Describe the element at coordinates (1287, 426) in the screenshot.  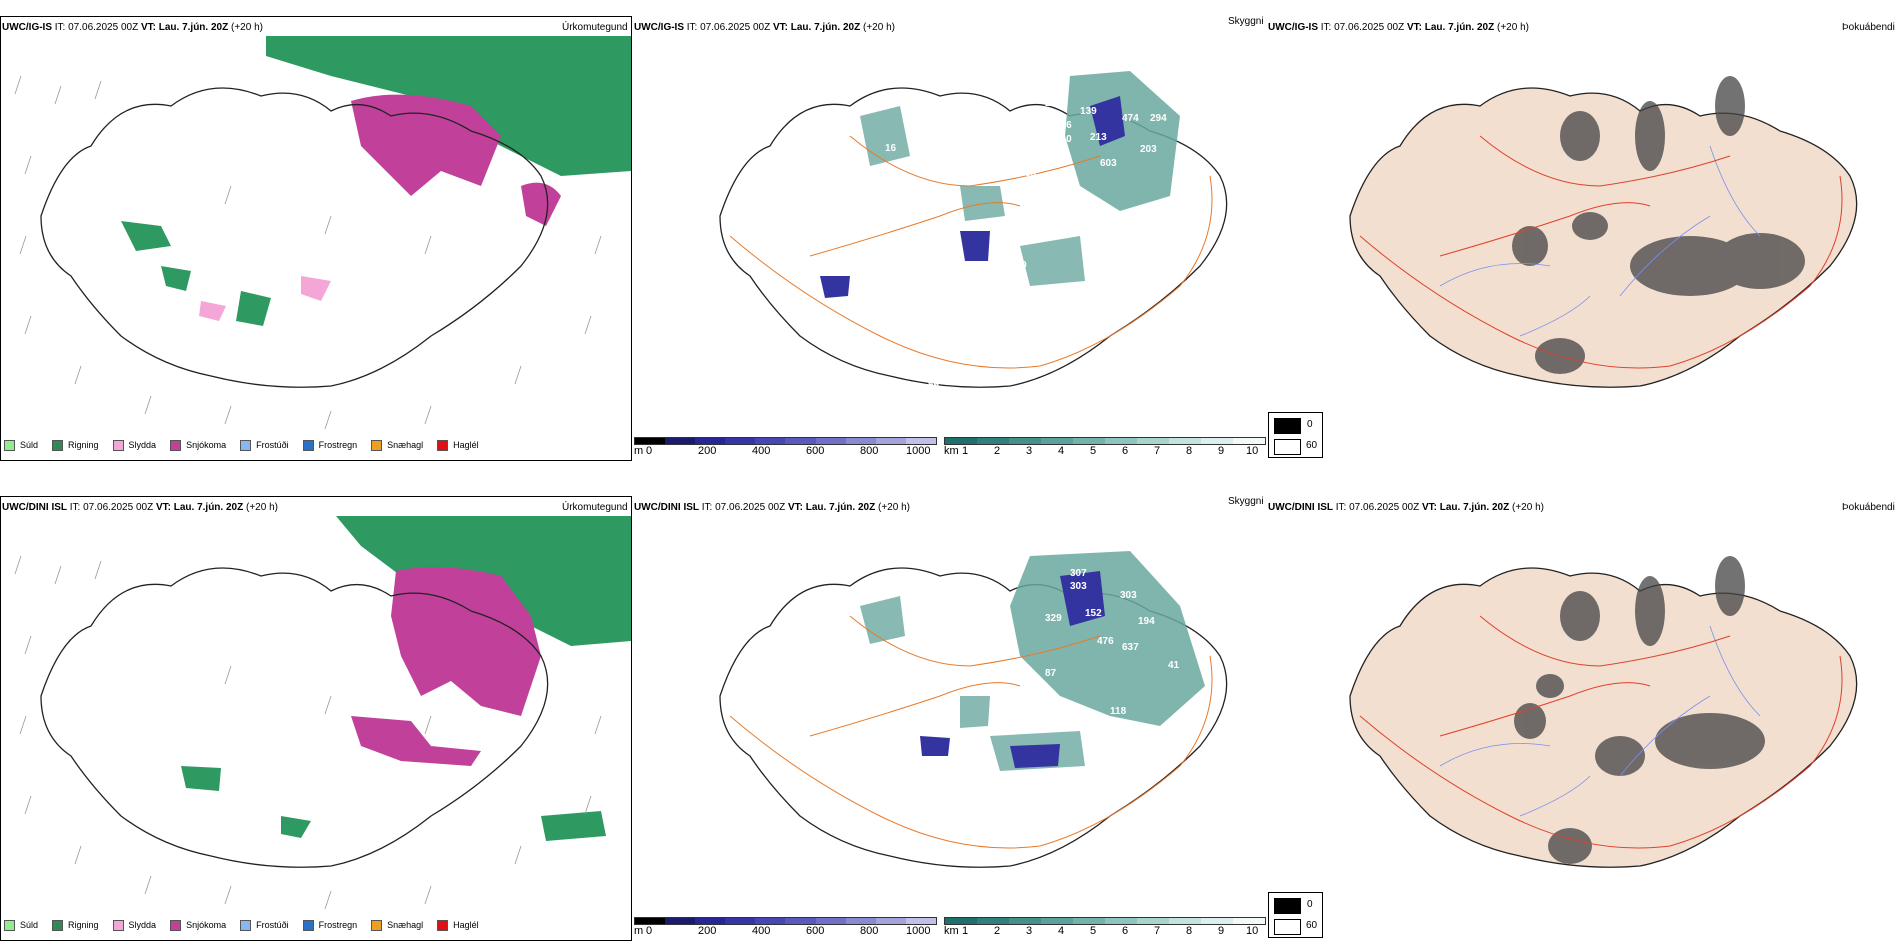
I see `fog-key-black-swatch` at that location.